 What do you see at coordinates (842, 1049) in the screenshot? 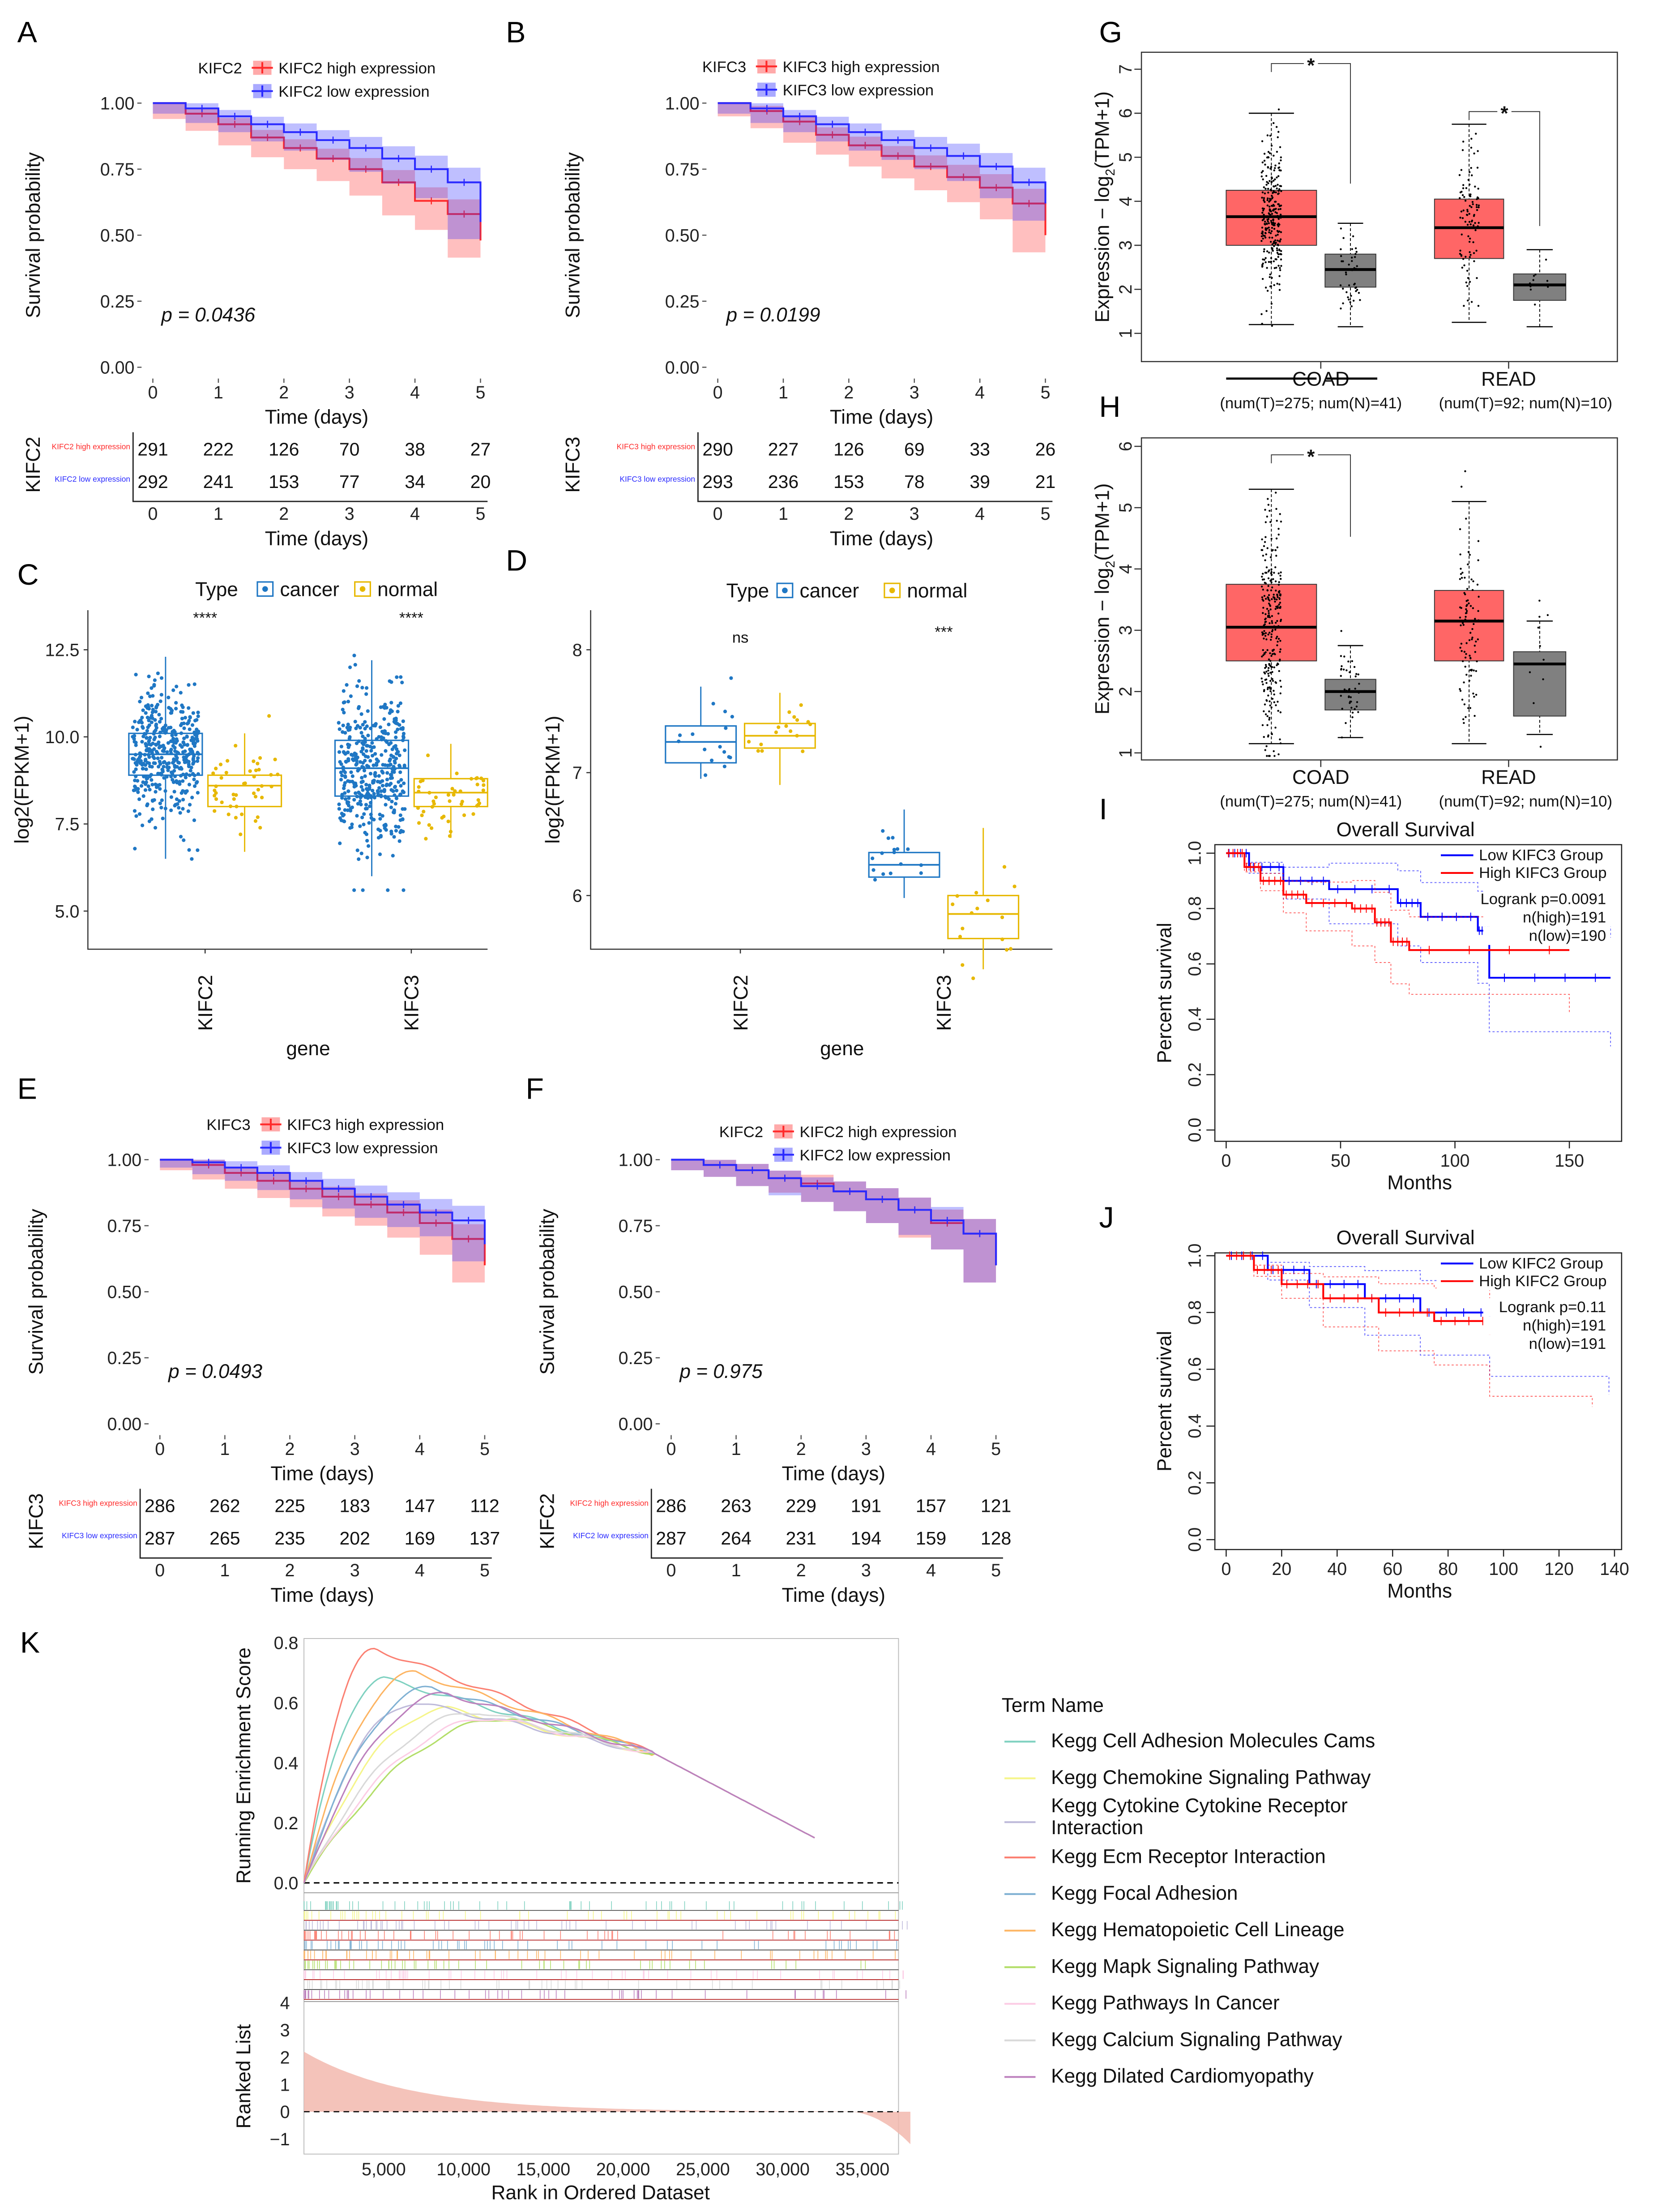
I see `x-axis-label: gene` at bounding box center [842, 1049].